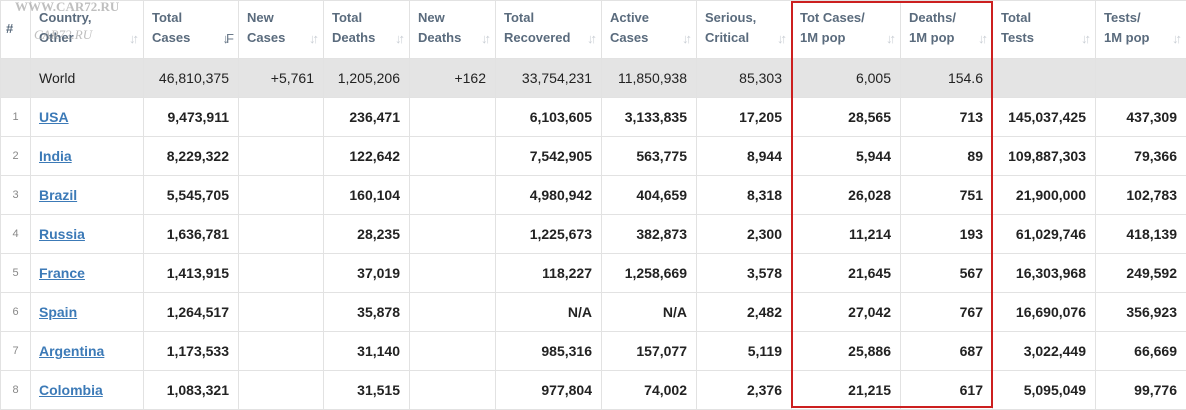  Describe the element at coordinates (1044, 117) in the screenshot. I see `cell-total-tests: 145,037,425` at that location.